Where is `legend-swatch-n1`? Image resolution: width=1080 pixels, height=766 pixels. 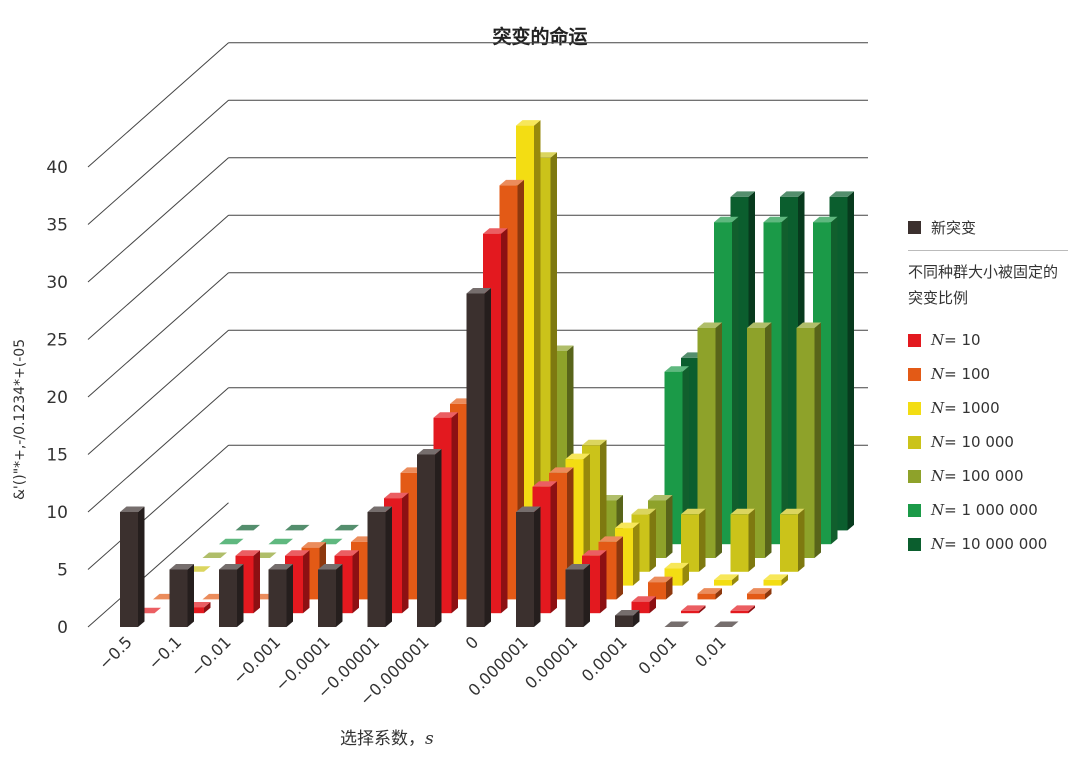
legend-swatch-n1 is located at coordinates (914, 374).